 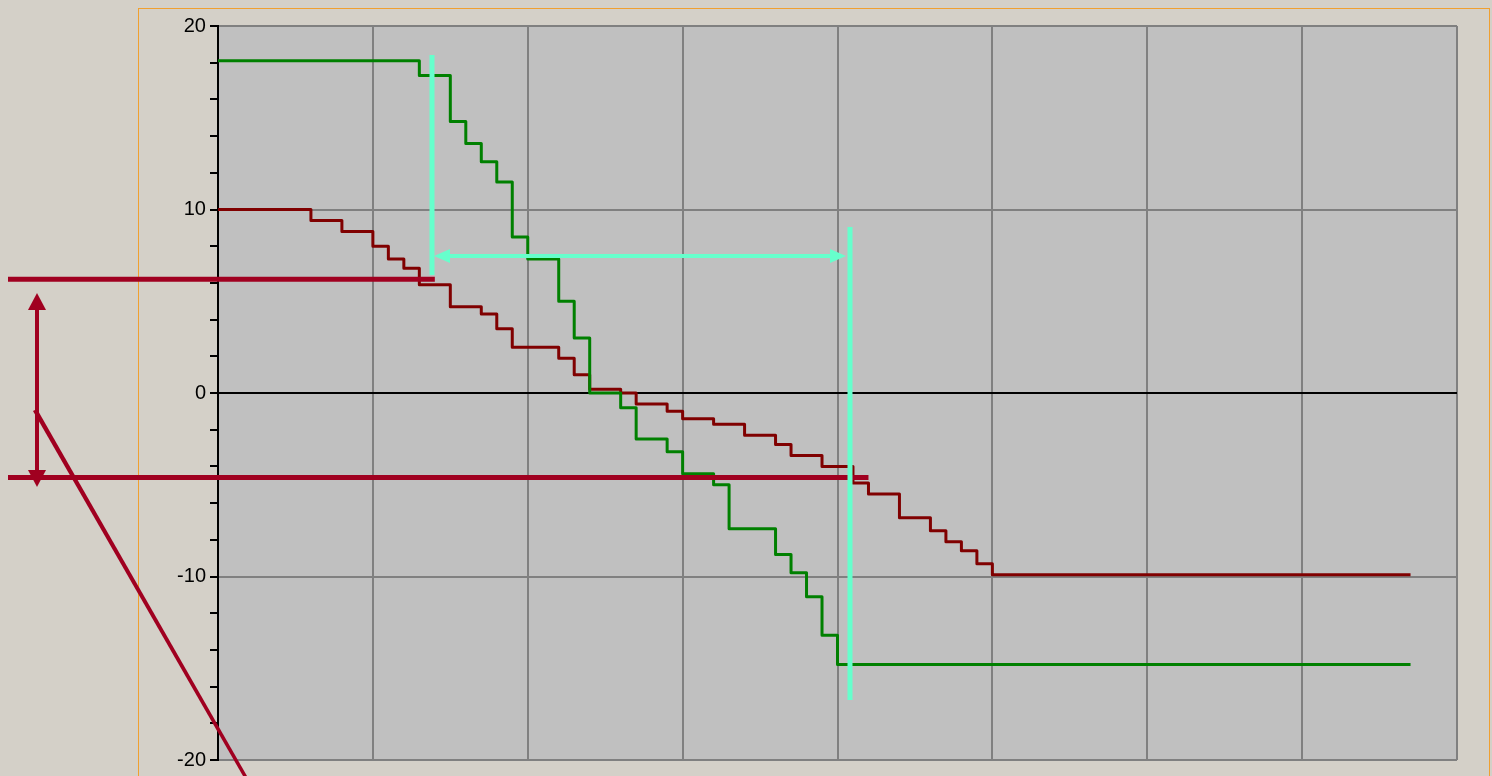 I want to click on y-tick-label: 10, so click(x=194, y=208).